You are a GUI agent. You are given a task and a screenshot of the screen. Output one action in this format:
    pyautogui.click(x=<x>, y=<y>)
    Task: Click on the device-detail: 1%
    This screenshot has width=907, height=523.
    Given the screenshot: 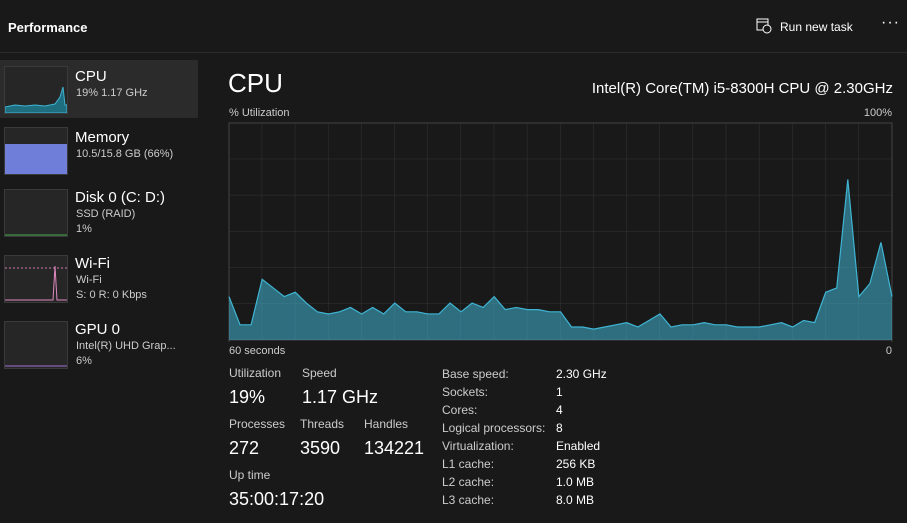 What is the action you would take?
    pyautogui.click(x=84, y=229)
    